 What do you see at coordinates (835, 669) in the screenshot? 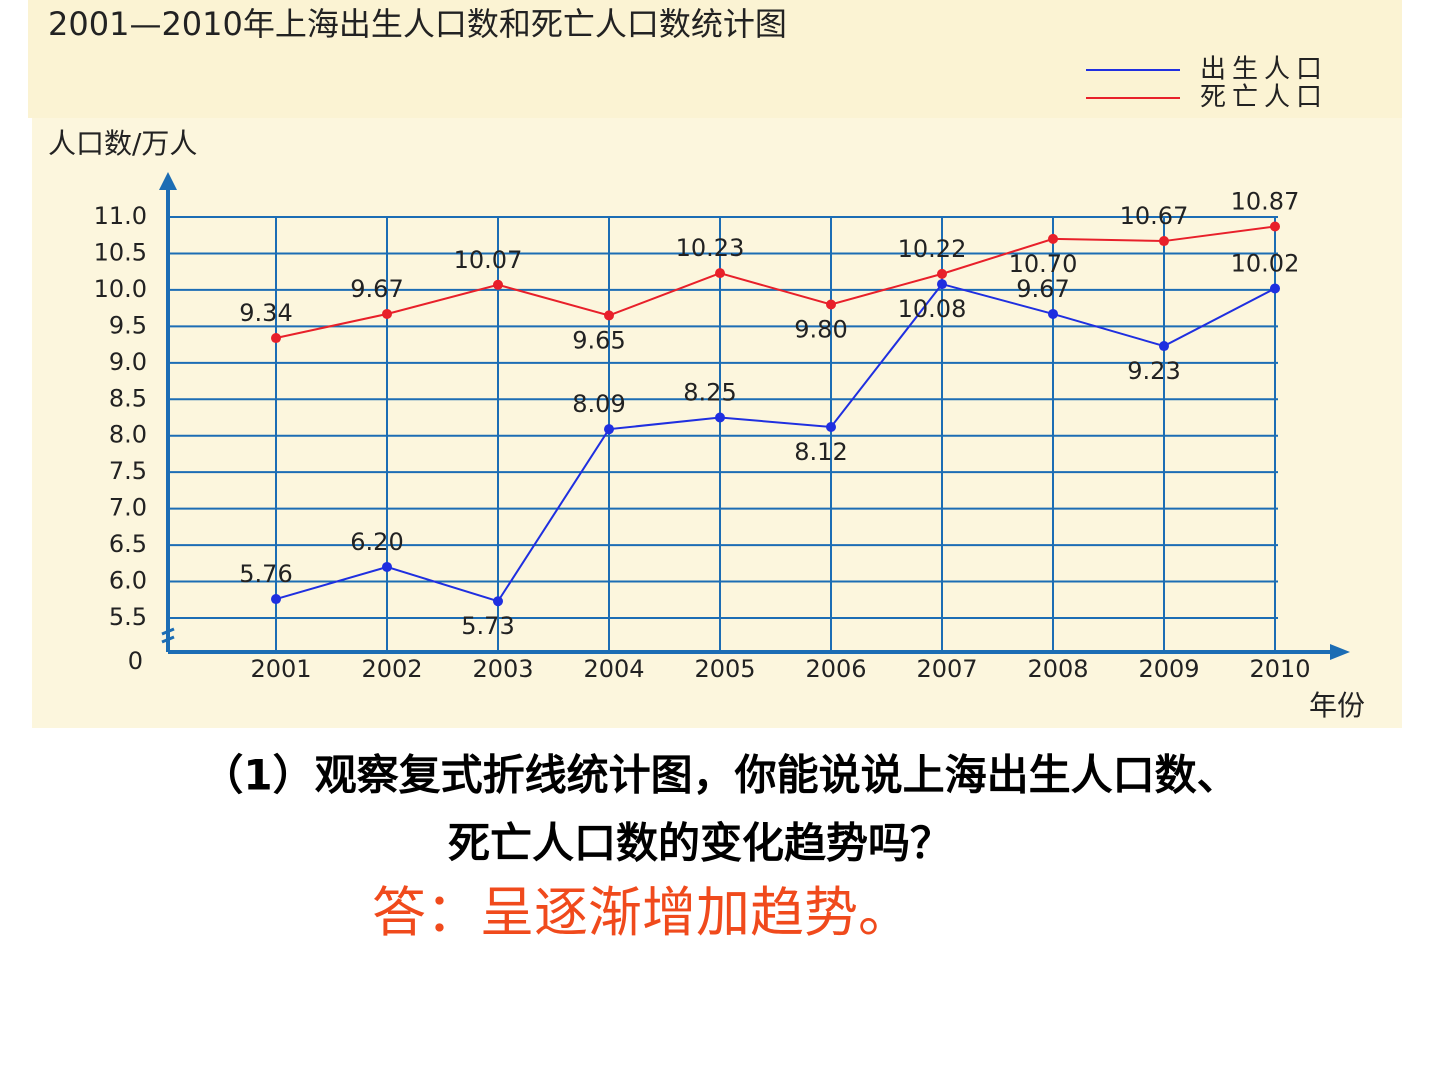
I see `x-tick-label: 2006` at bounding box center [835, 669].